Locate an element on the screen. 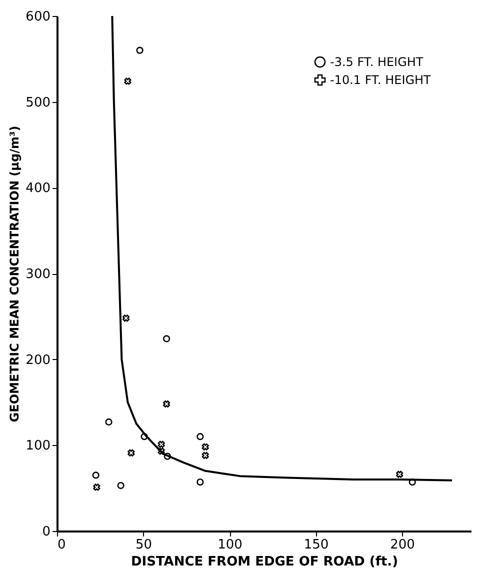 Image resolution: width=483 pixels, height=576 pixels. x-tick-label: 200 is located at coordinates (402, 545).